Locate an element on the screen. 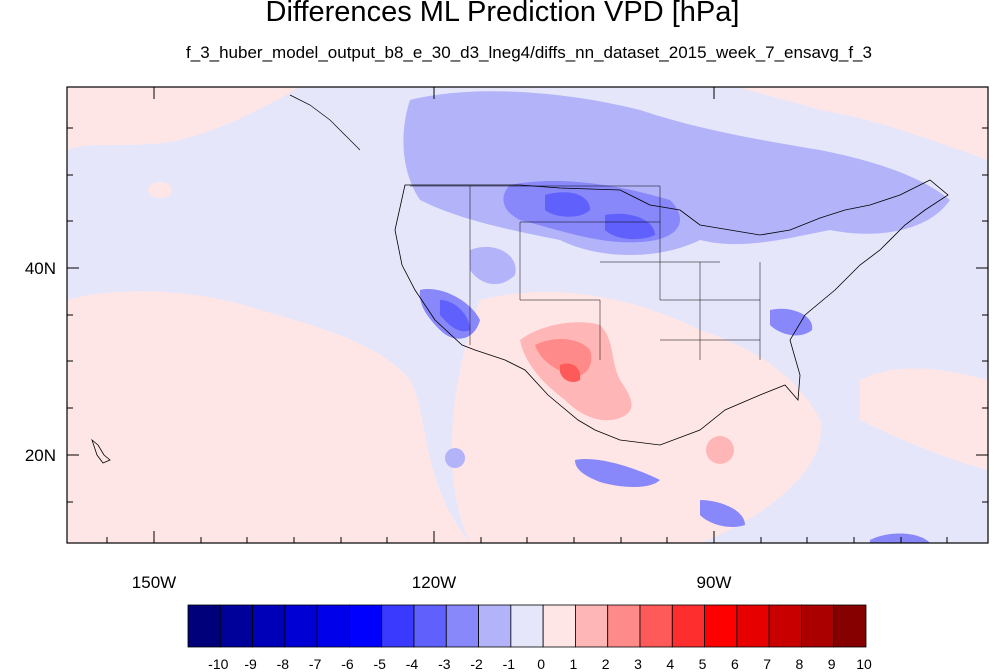 This screenshot has height=672, width=1005. colorbar-tick-label: 0 is located at coordinates (541, 664).